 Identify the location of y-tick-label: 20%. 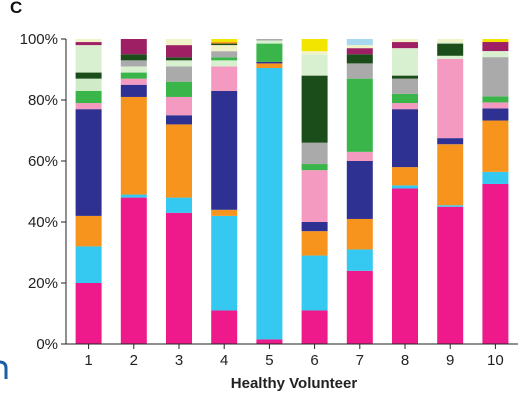
(43, 283).